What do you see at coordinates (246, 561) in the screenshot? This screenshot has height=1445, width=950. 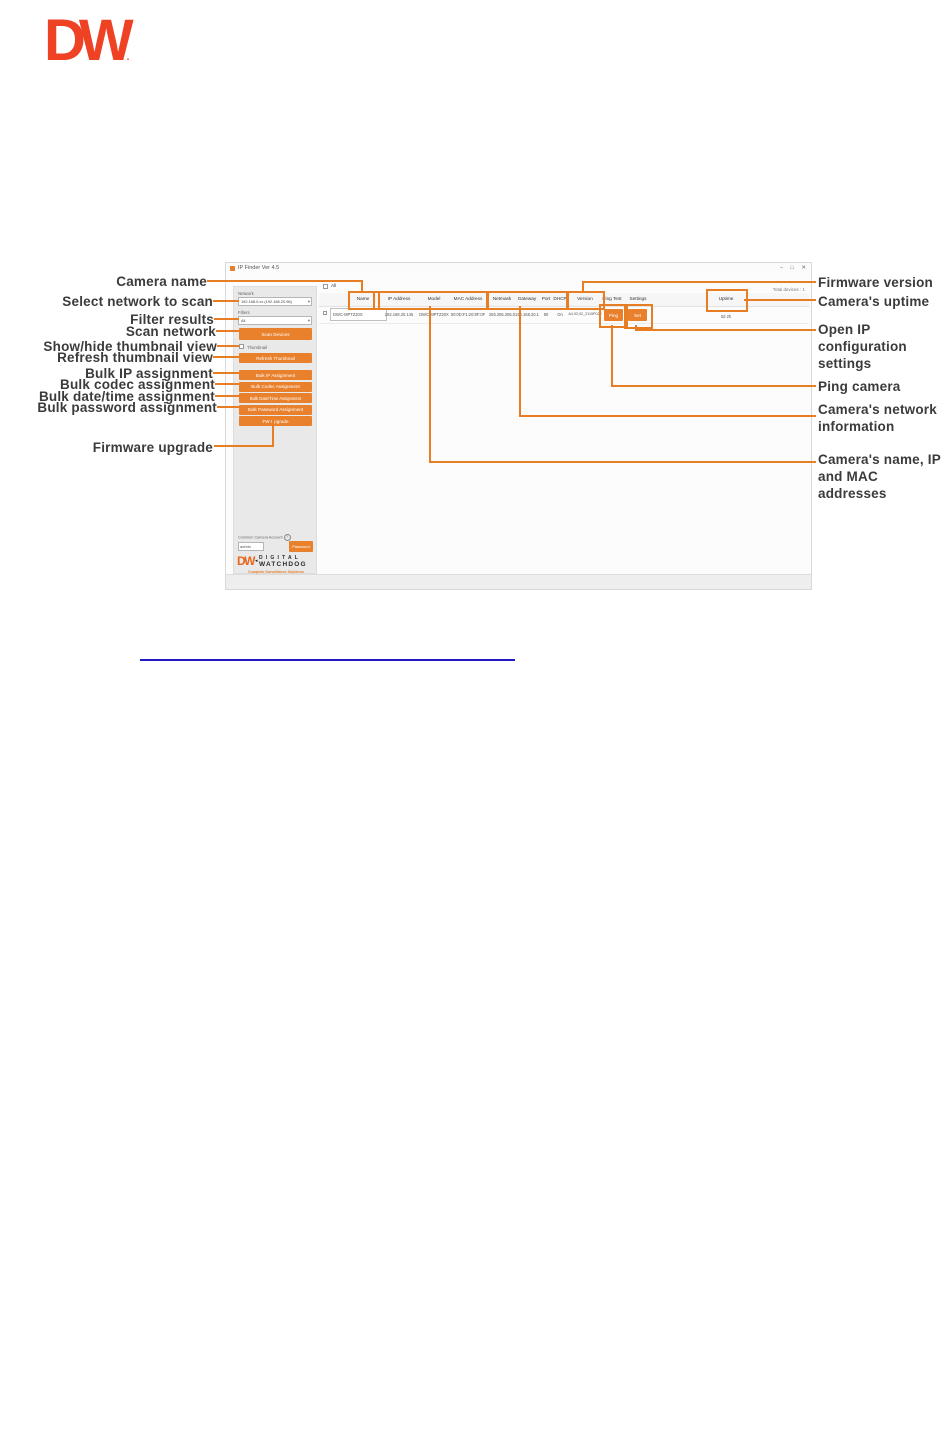 I see `brand-dw-text: DW` at bounding box center [246, 561].